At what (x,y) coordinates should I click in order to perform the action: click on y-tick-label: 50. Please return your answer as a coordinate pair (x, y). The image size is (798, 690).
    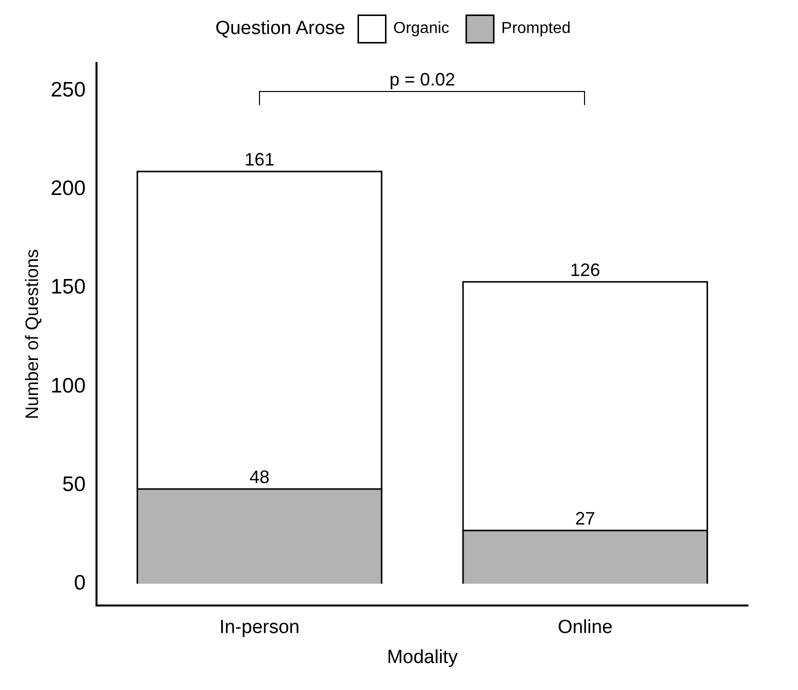
    Looking at the image, I should click on (74, 484).